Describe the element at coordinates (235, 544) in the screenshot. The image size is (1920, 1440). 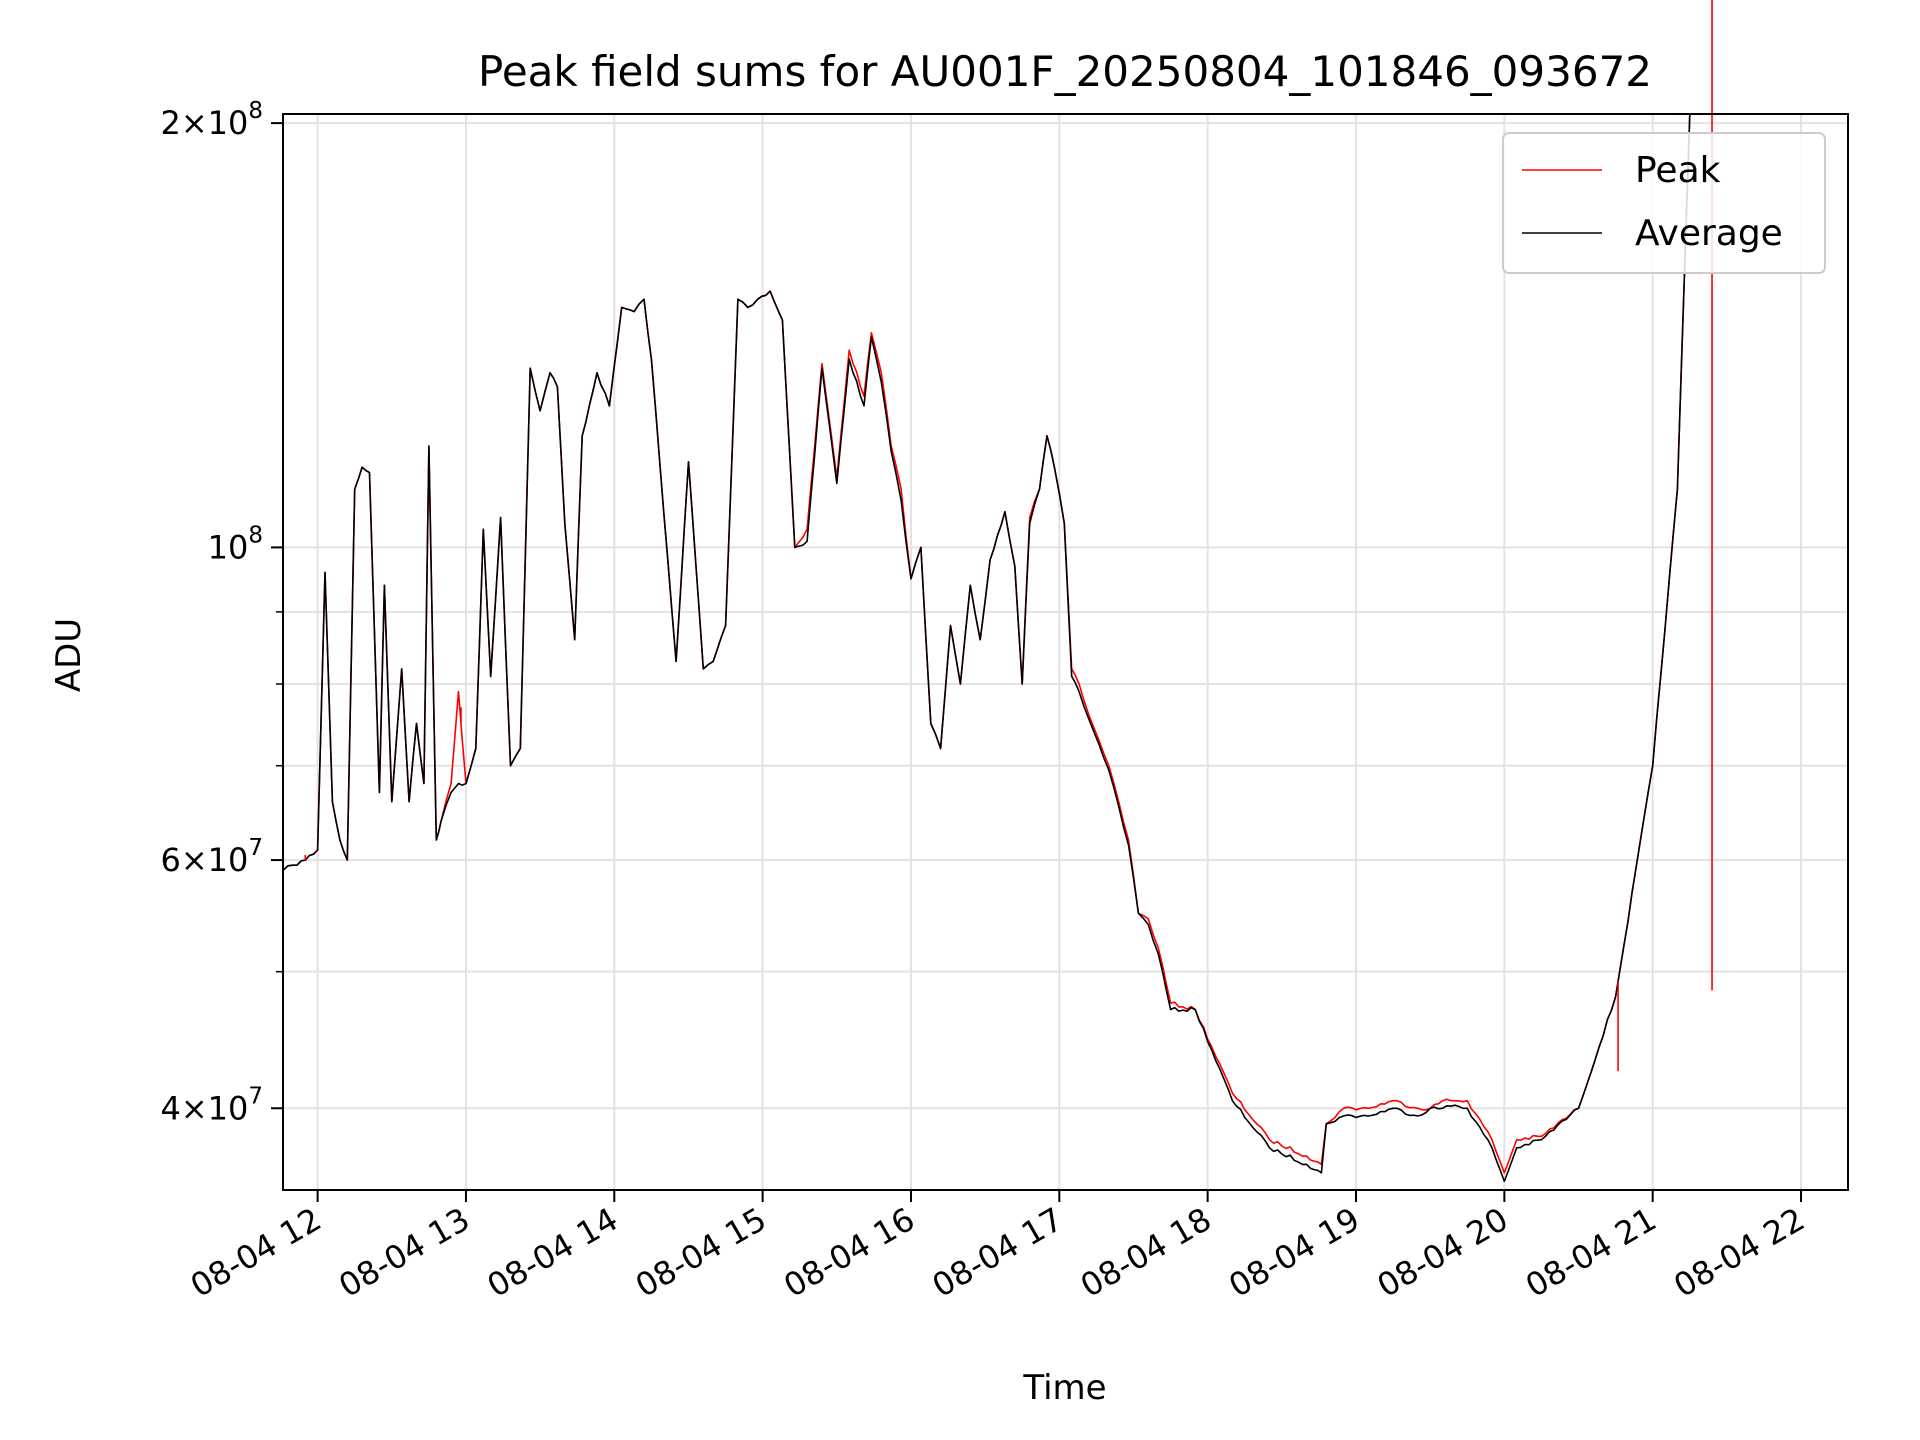
I see `y-tick-label: 108` at that location.